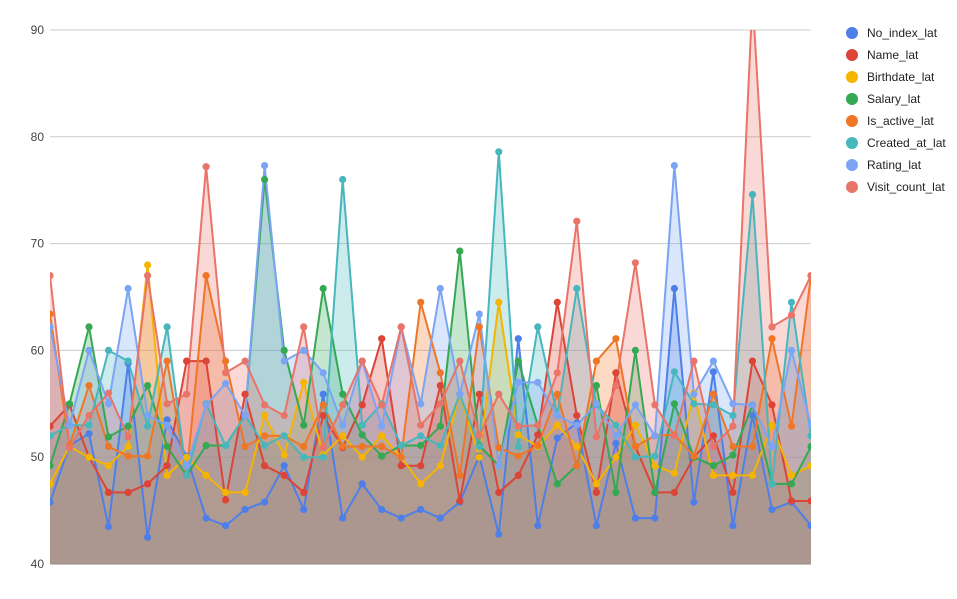  What do you see at coordinates (894, 165) in the screenshot?
I see `legend-label: Rating_lat` at bounding box center [894, 165].